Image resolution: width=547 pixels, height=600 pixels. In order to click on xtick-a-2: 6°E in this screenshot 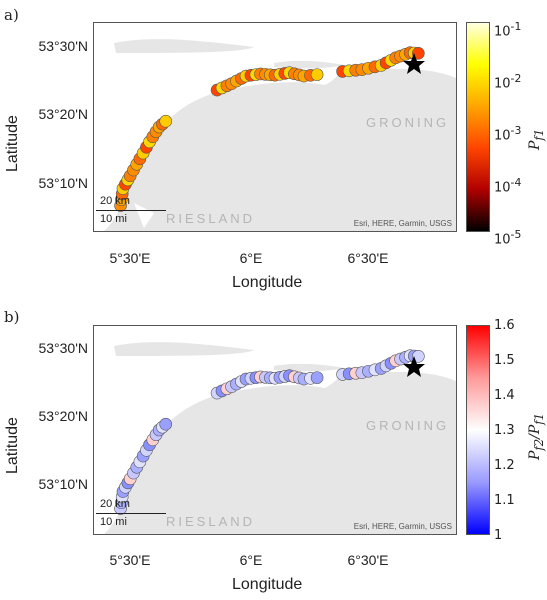, I will do `click(251, 258)`.